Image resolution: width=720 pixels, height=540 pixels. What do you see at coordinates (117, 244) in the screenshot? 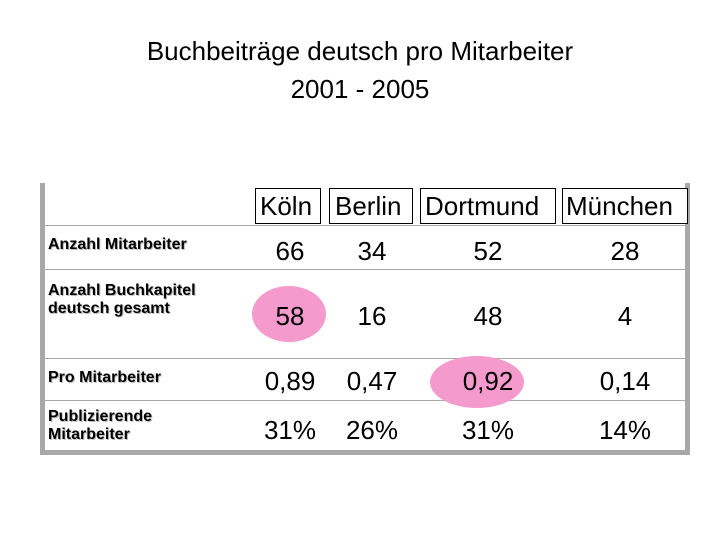
I see `row-label-employees: Anzahl Mitarbeiter` at bounding box center [117, 244].